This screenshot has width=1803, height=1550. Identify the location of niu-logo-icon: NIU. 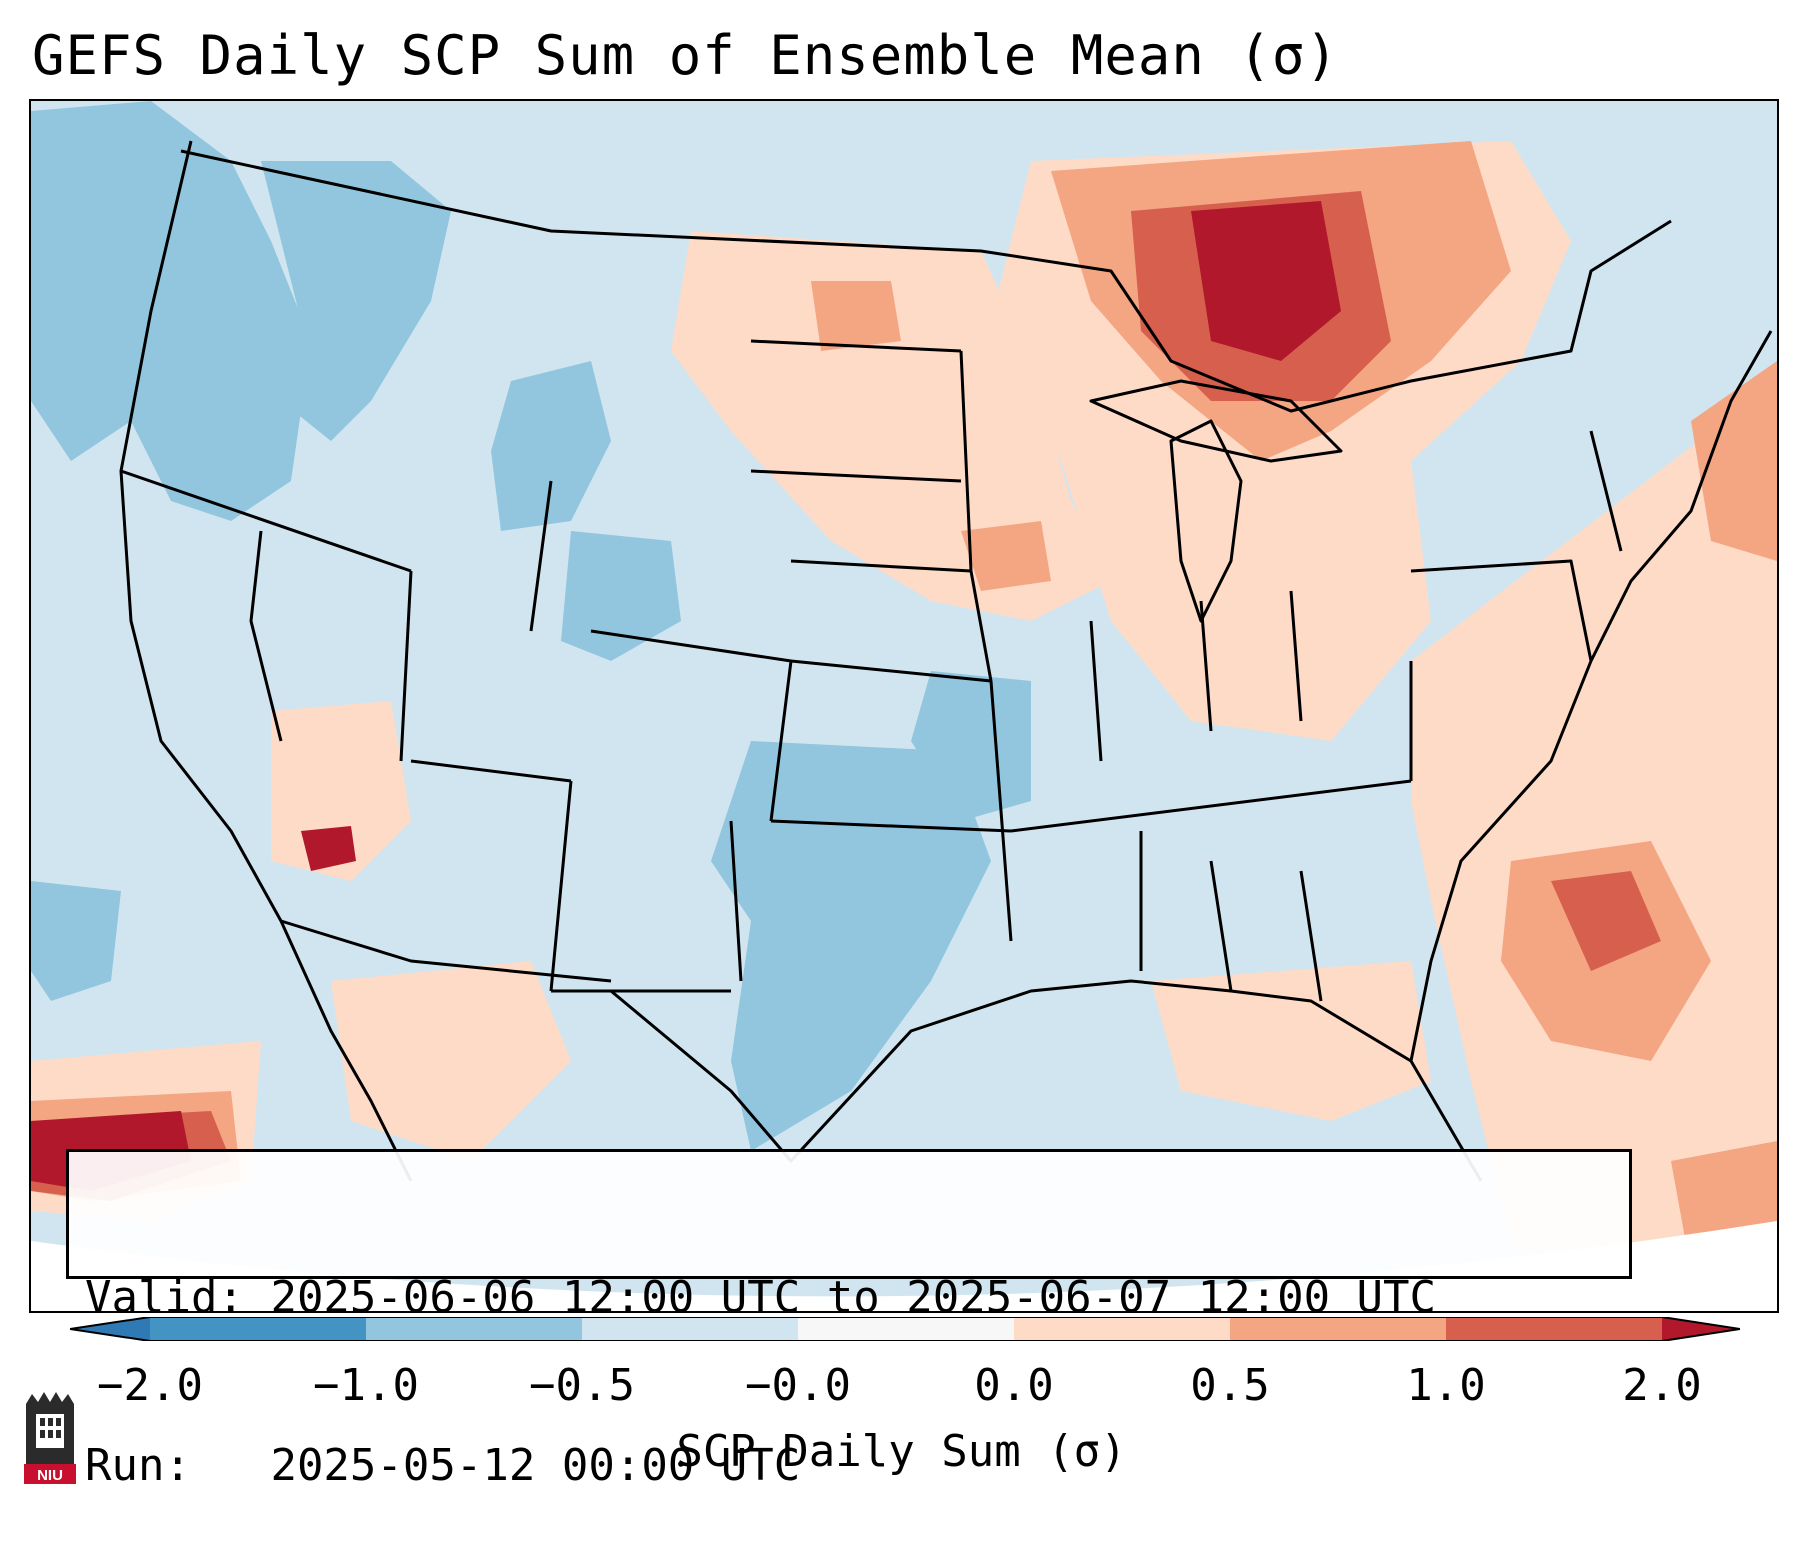
(50, 1438).